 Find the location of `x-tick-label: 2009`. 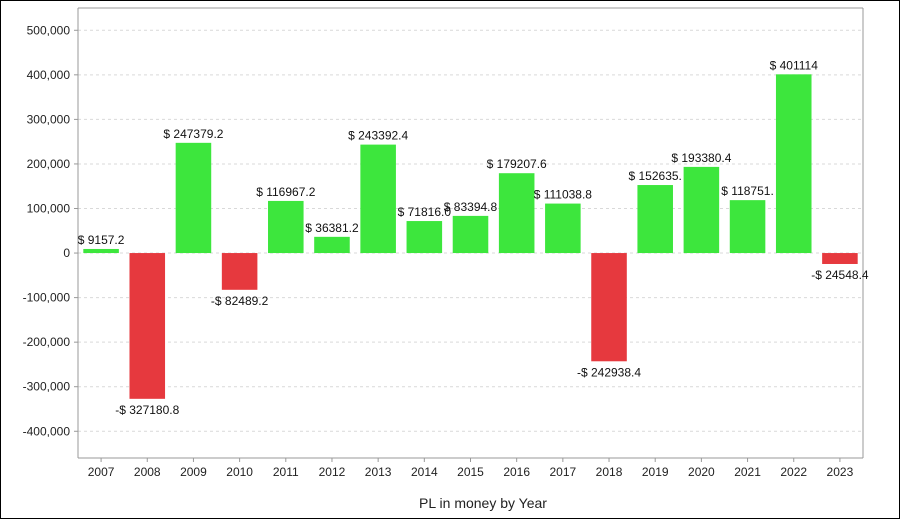

x-tick-label: 2009 is located at coordinates (193, 472).